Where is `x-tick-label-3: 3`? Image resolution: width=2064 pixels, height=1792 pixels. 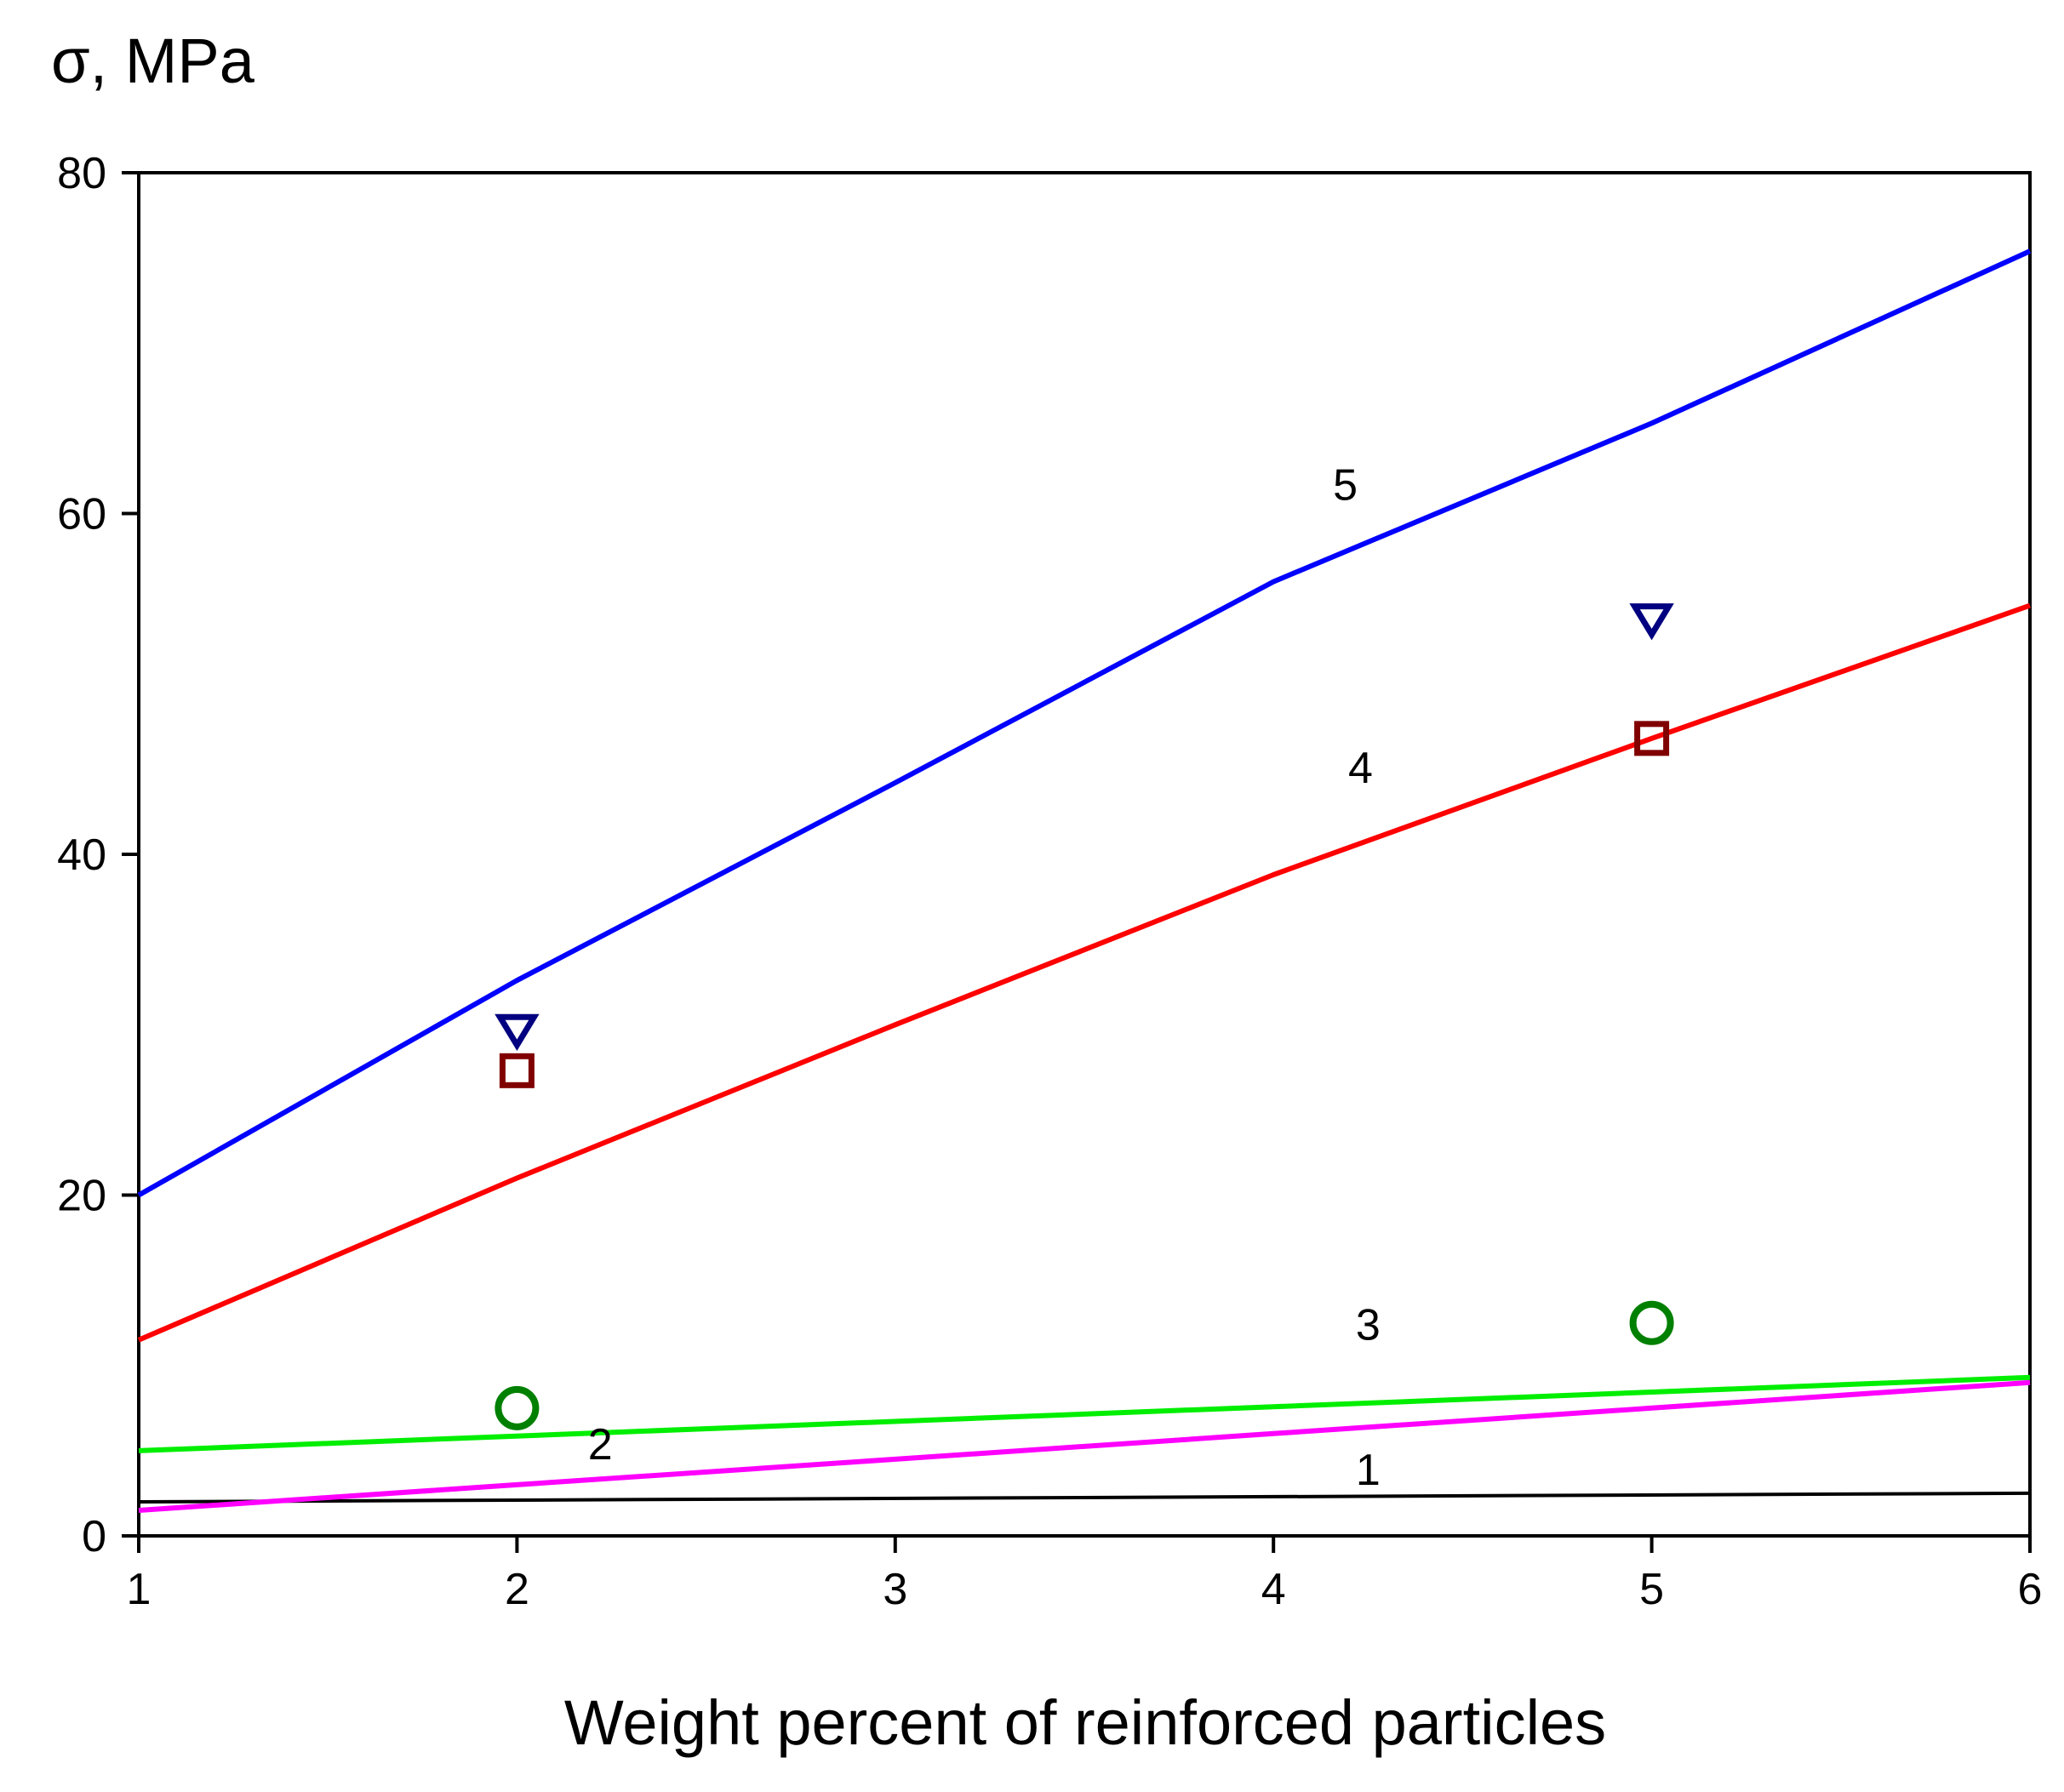 x-tick-label-3: 3 is located at coordinates (895, 1589).